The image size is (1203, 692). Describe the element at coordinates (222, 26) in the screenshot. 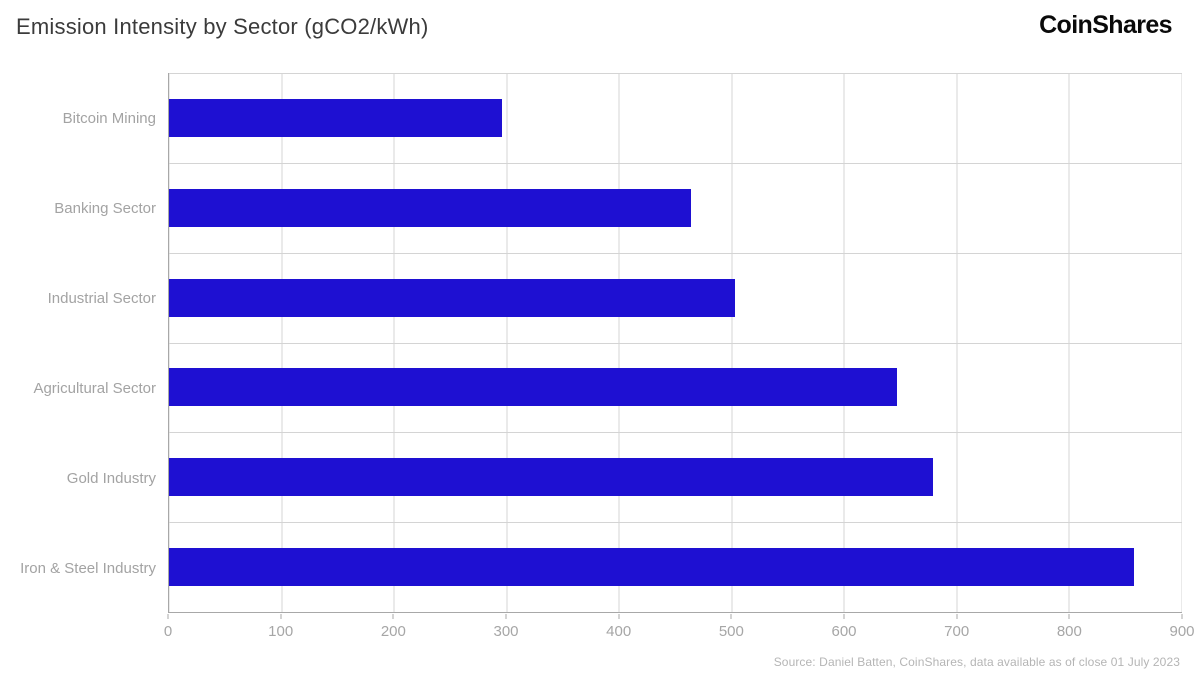

I see `chart-title: Emission Intensity by Sector (gCO2/kWh)` at that location.